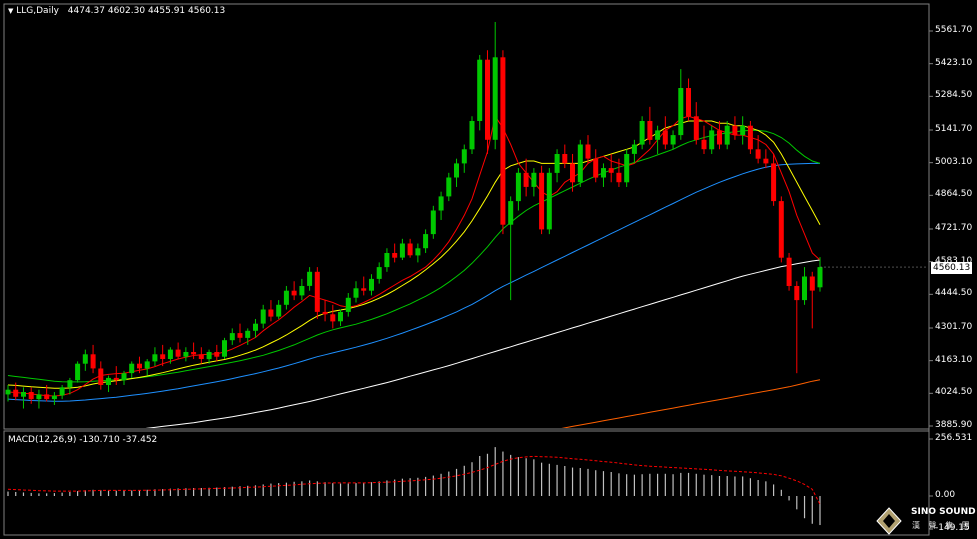 Image resolution: width=977 pixels, height=539 pixels. What do you see at coordinates (954, 438) in the screenshot?
I see `macd-tick-label: 256.531` at bounding box center [954, 438].